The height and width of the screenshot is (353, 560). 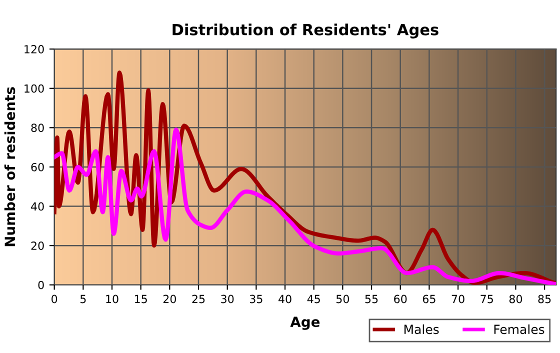 What do you see at coordinates (305, 323) in the screenshot?
I see `x-axis-title: Age` at bounding box center [305, 323].